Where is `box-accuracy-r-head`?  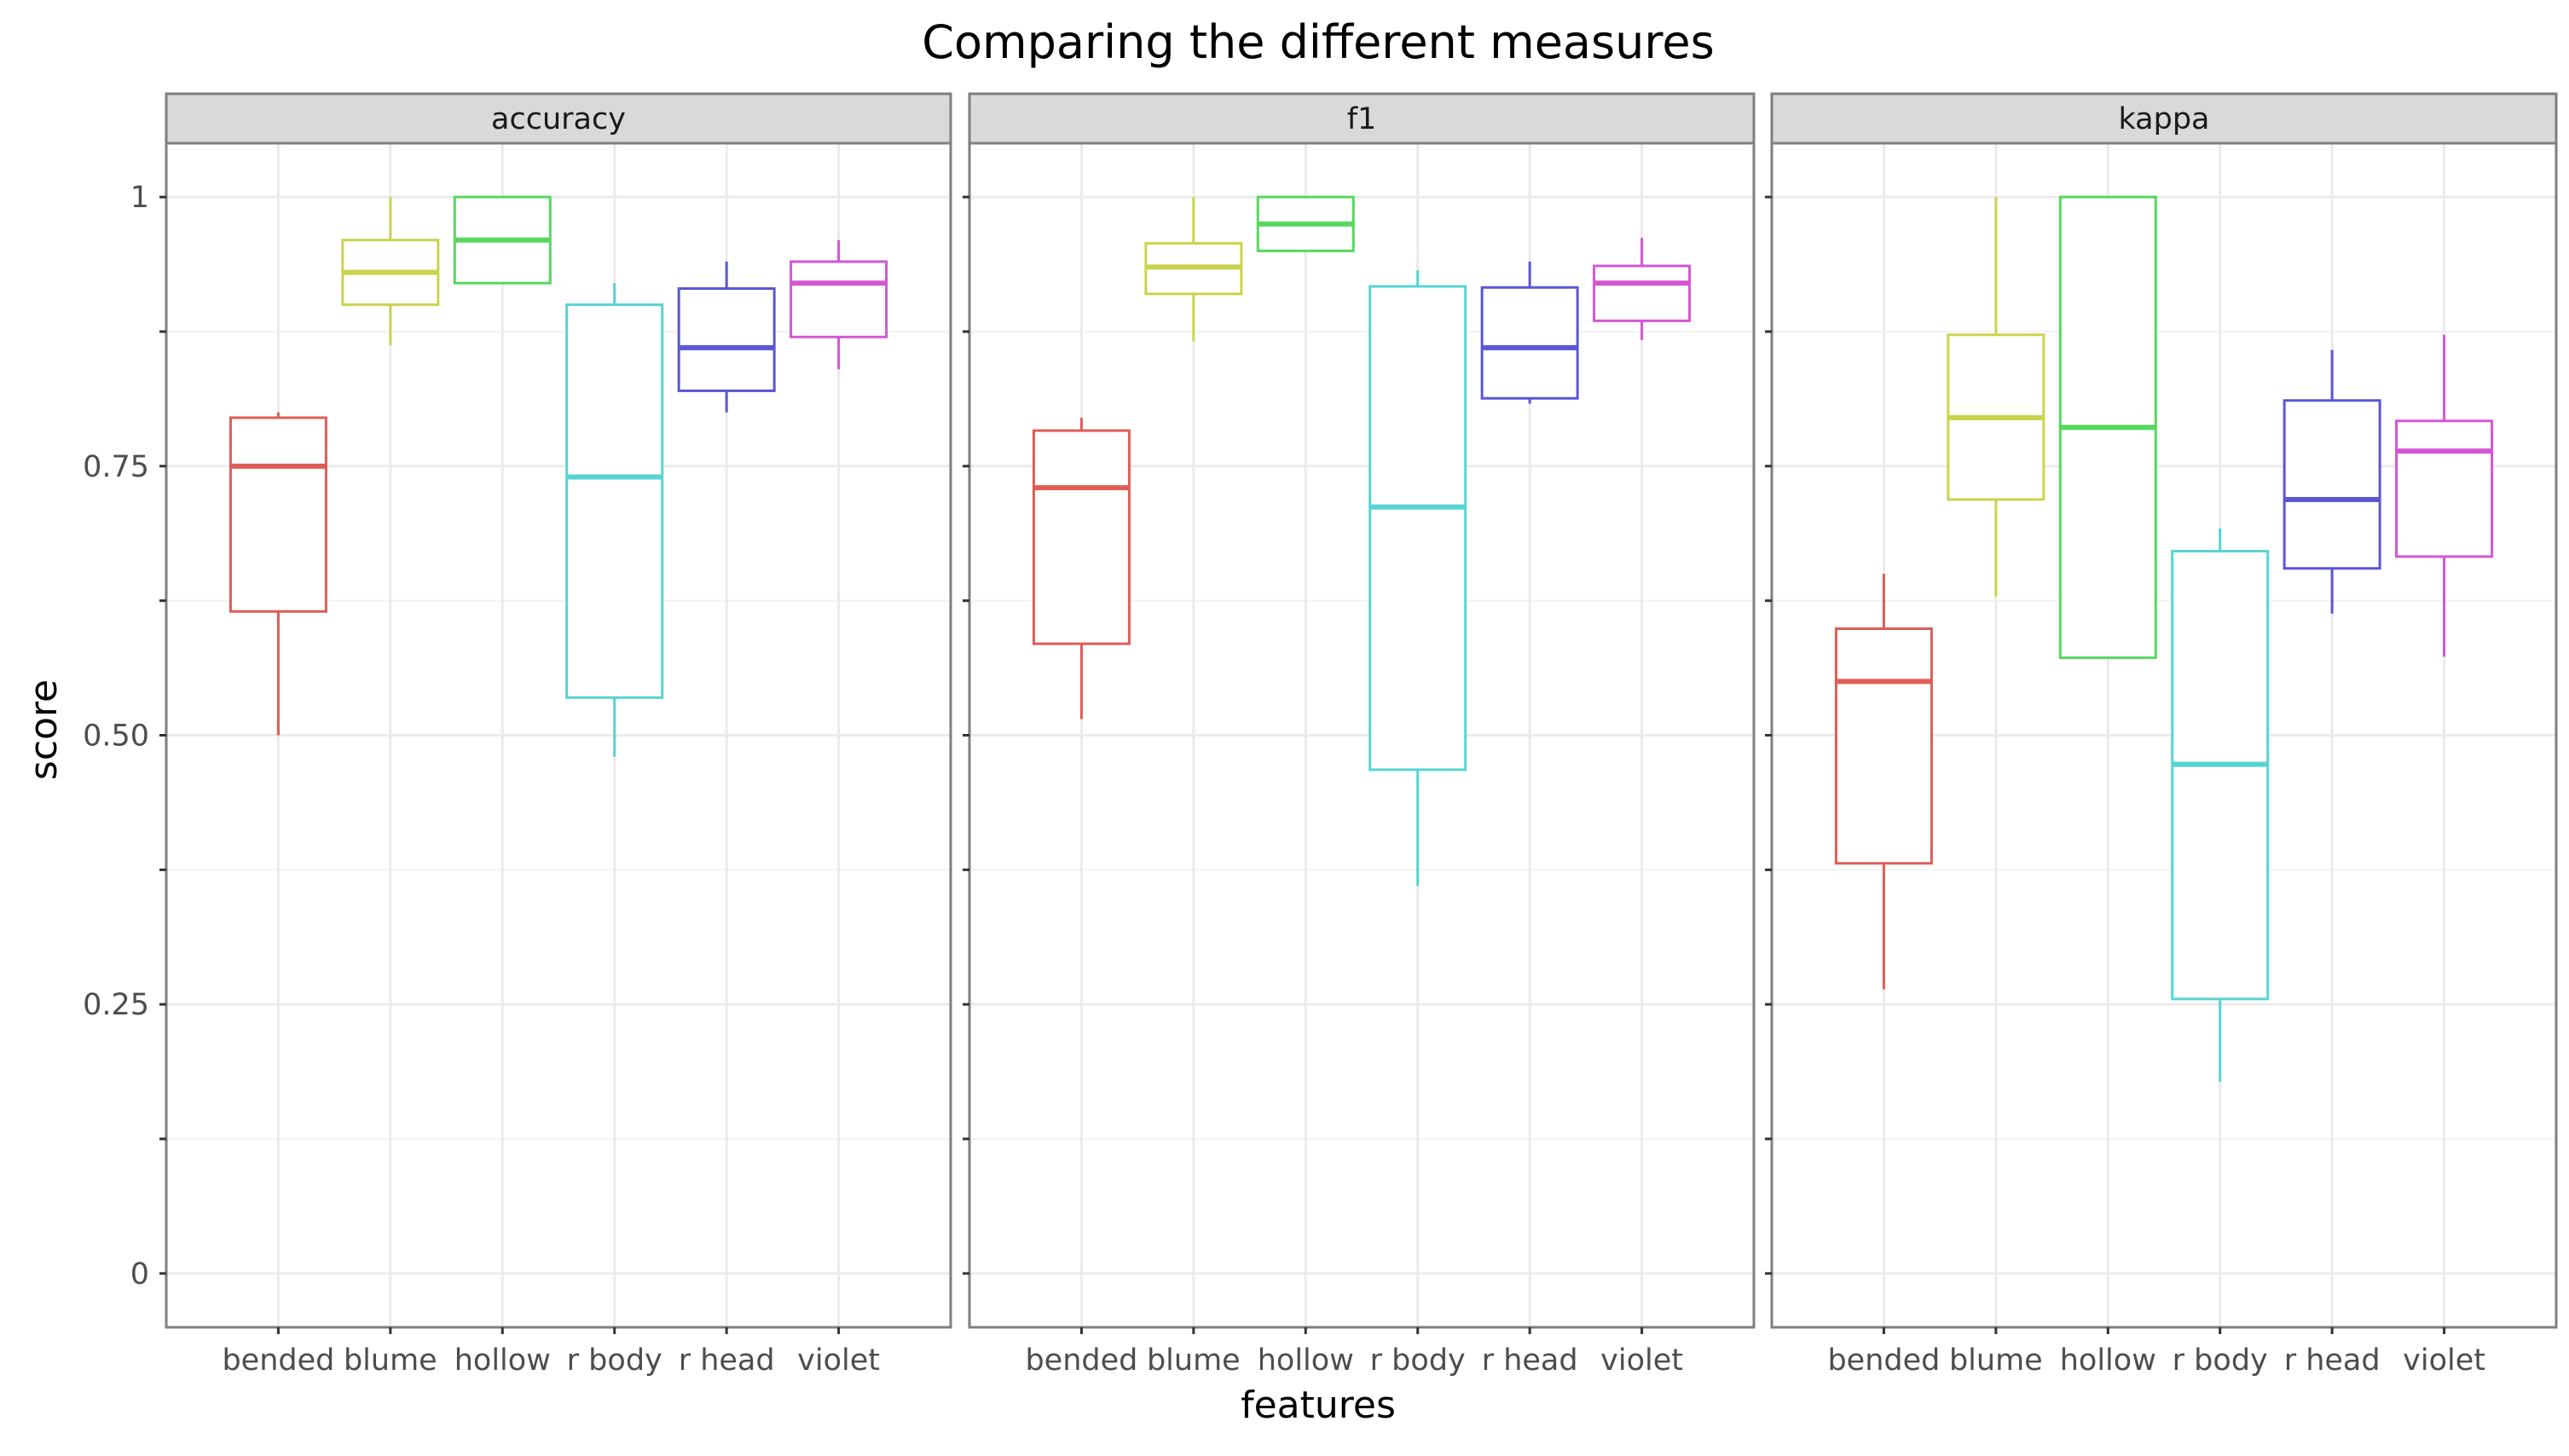
box-accuracy-r-head is located at coordinates (726, 337).